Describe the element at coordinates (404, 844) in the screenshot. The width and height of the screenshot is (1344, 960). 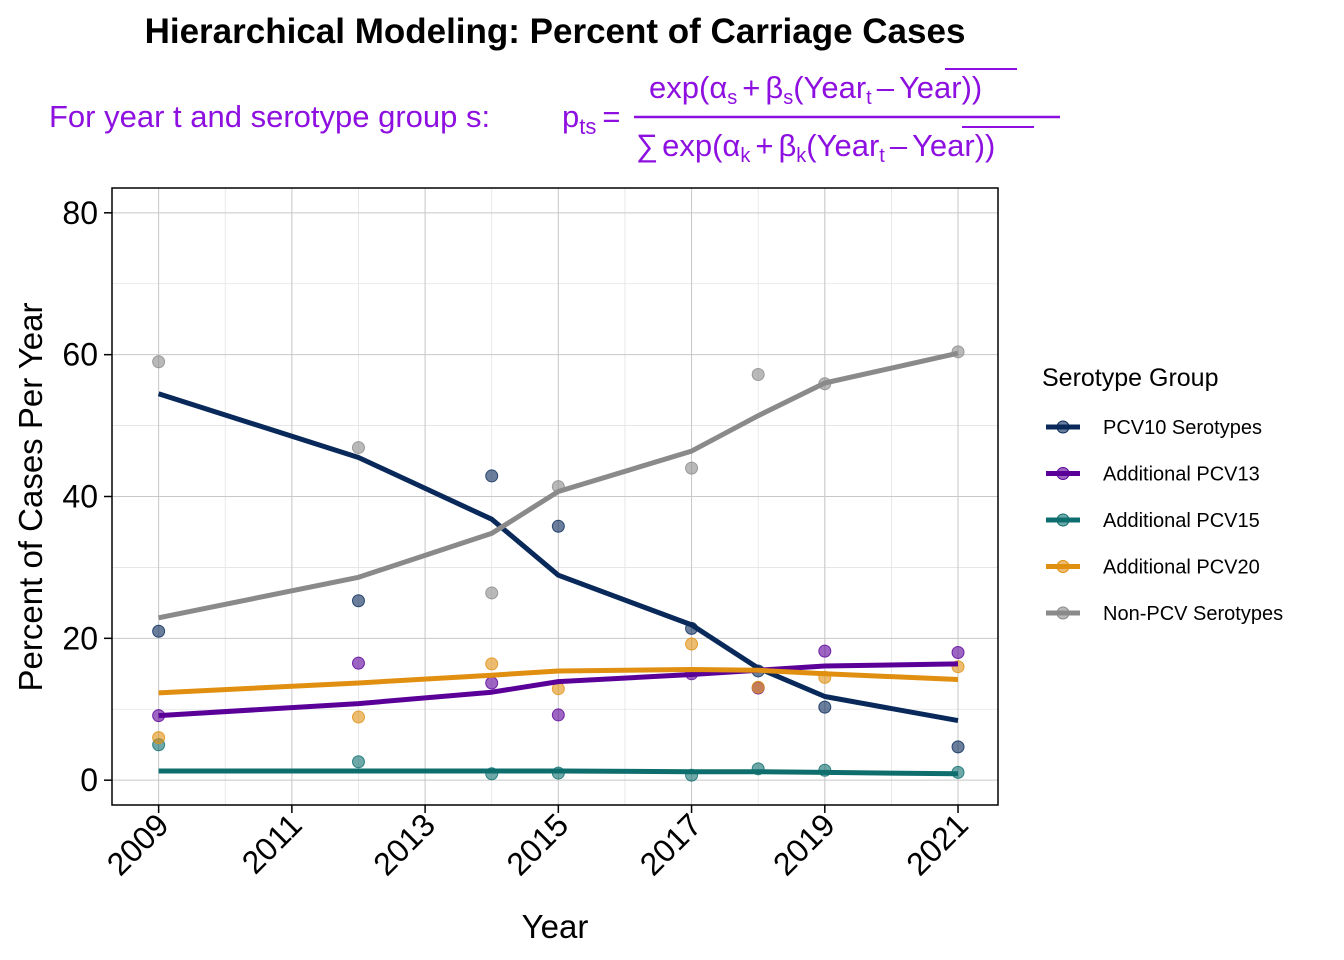
I see `x-tick-label: 2013` at that location.